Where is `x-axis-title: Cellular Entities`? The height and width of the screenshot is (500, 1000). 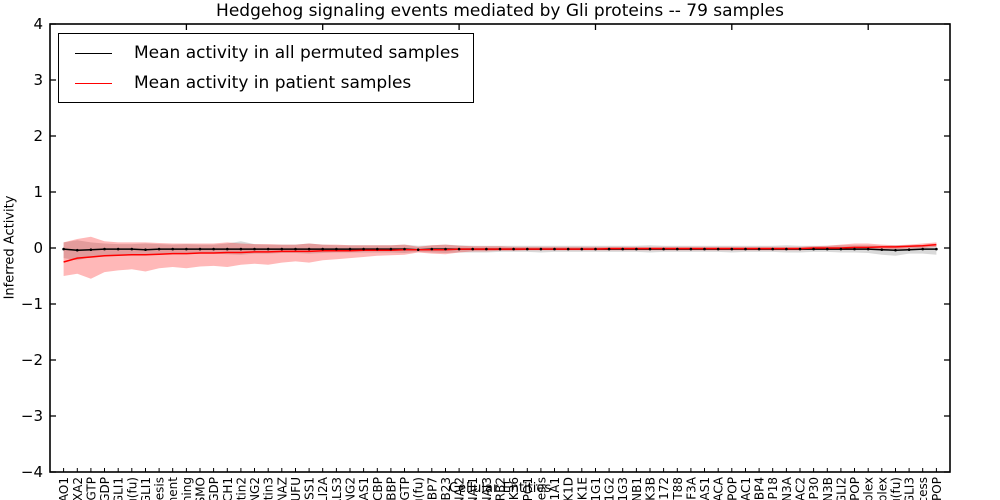
x-axis-title: Cellular Entities is located at coordinates (500, 488).